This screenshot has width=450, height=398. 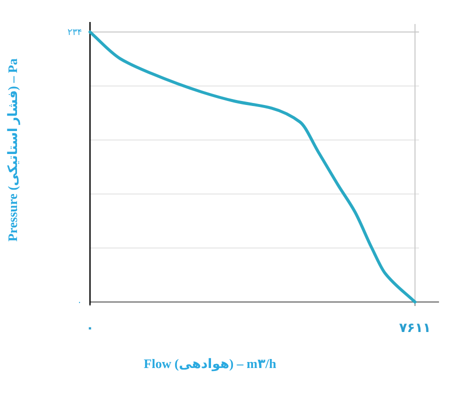 What do you see at coordinates (74, 32) in the screenshot?
I see `y-tick-label: ۲۳۴` at bounding box center [74, 32].